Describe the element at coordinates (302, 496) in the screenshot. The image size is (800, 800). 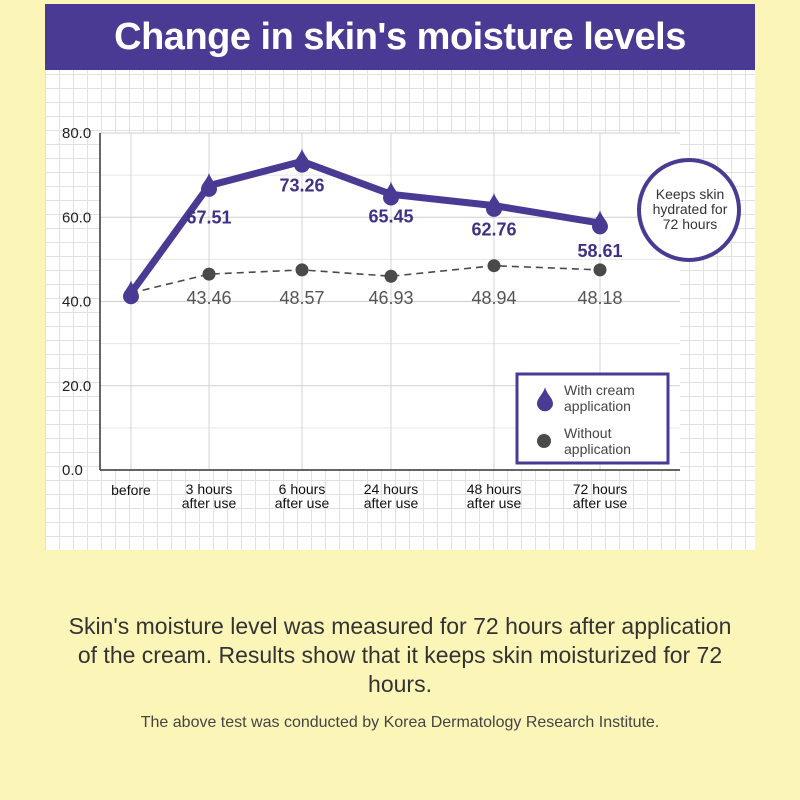
I see `x-tick-label: 6 hours after use` at that location.